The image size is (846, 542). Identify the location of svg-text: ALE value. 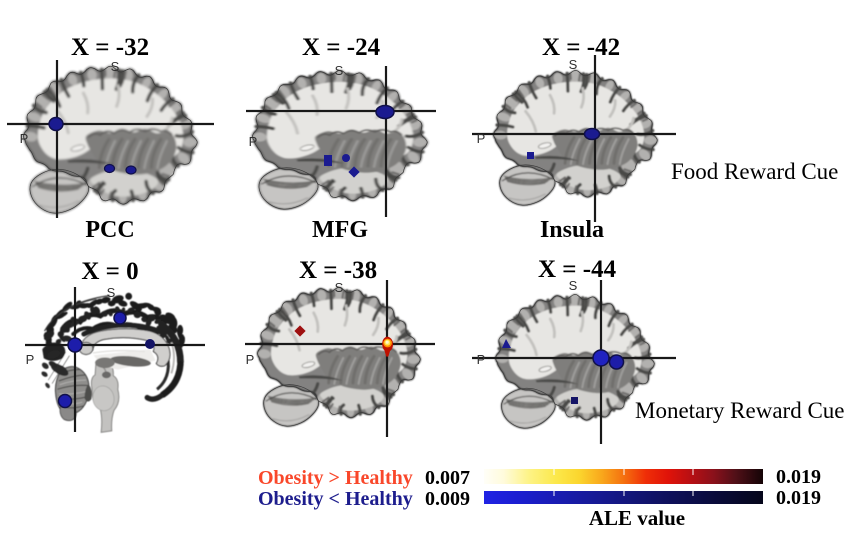
(637, 518).